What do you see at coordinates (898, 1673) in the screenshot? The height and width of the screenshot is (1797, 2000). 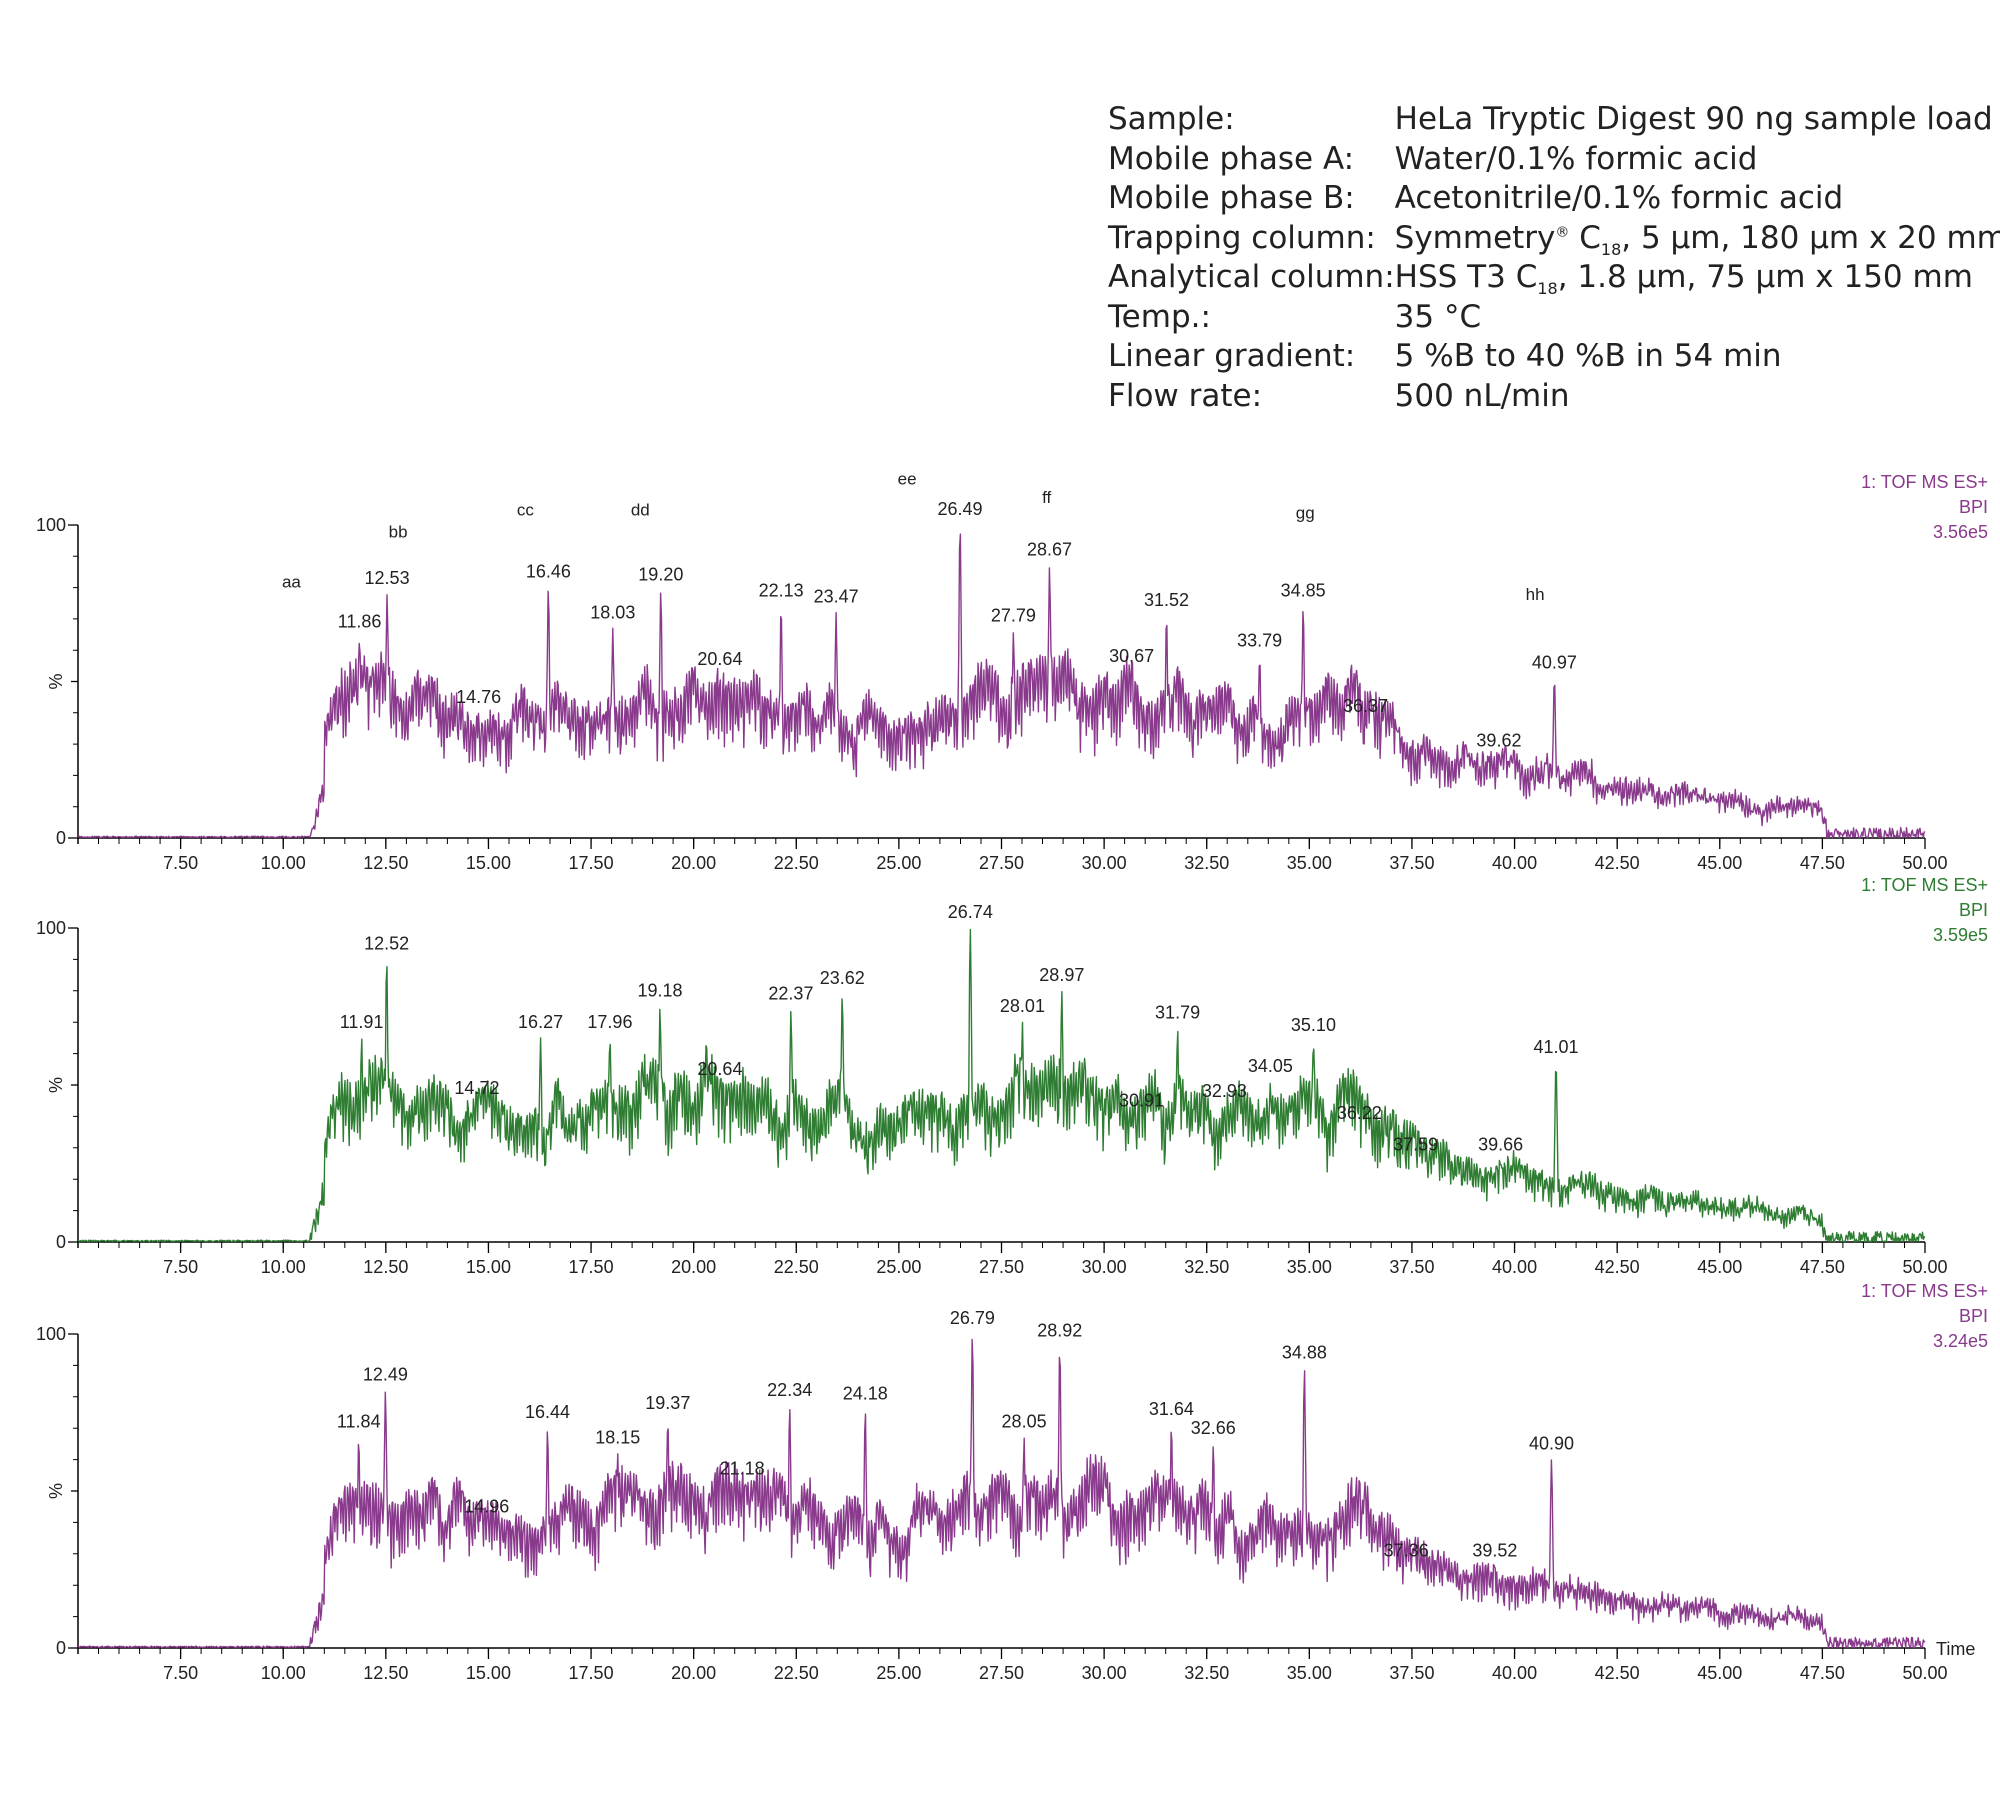 I see `x-tick-label: 25.00` at bounding box center [898, 1673].